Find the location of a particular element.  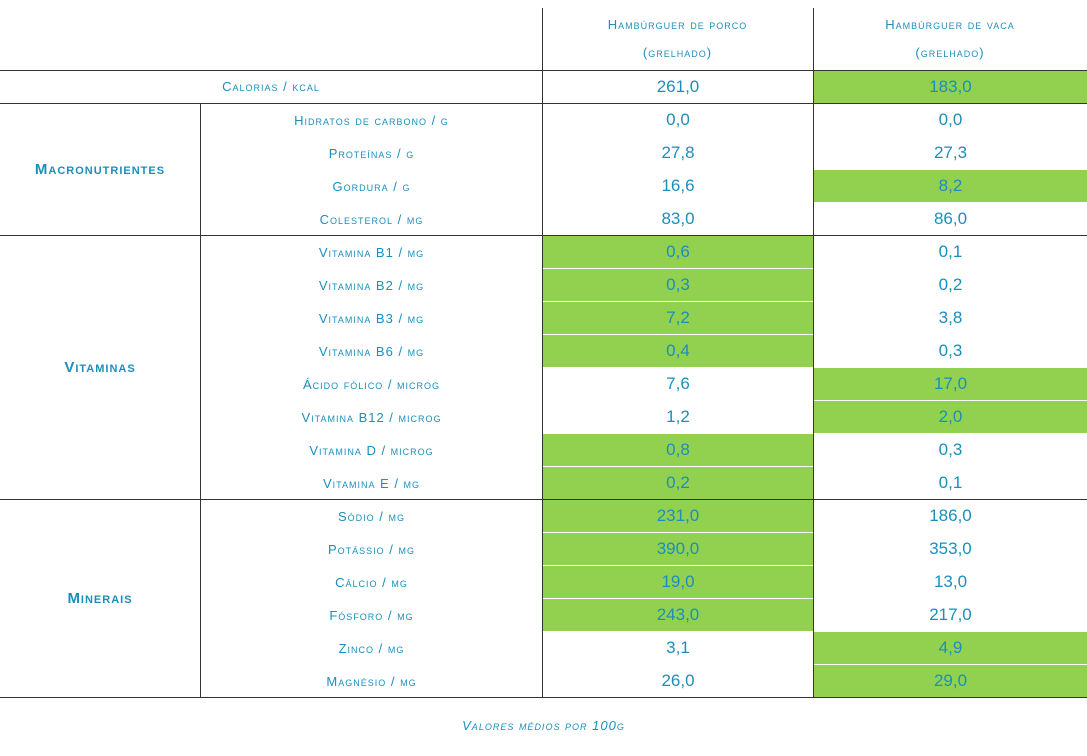

pork-value: 26,0 is located at coordinates (678, 680).